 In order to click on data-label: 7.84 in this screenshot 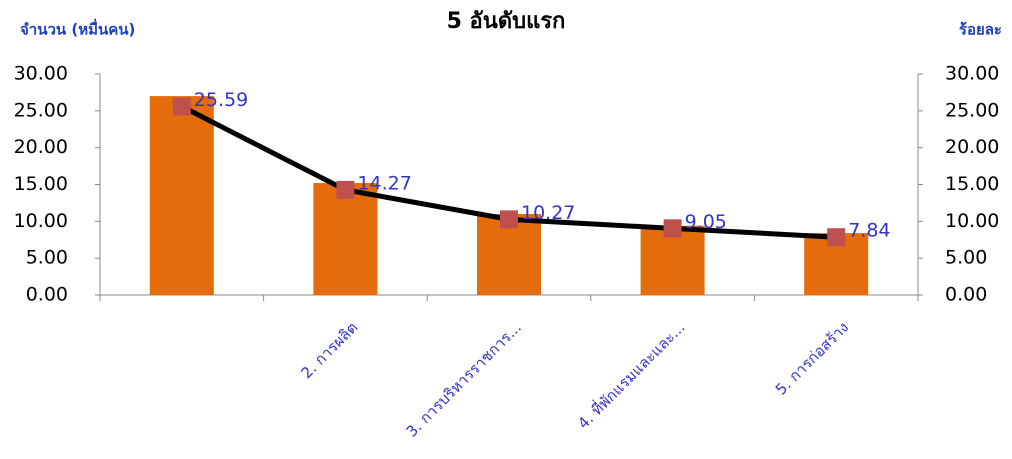, I will do `click(869, 231)`.